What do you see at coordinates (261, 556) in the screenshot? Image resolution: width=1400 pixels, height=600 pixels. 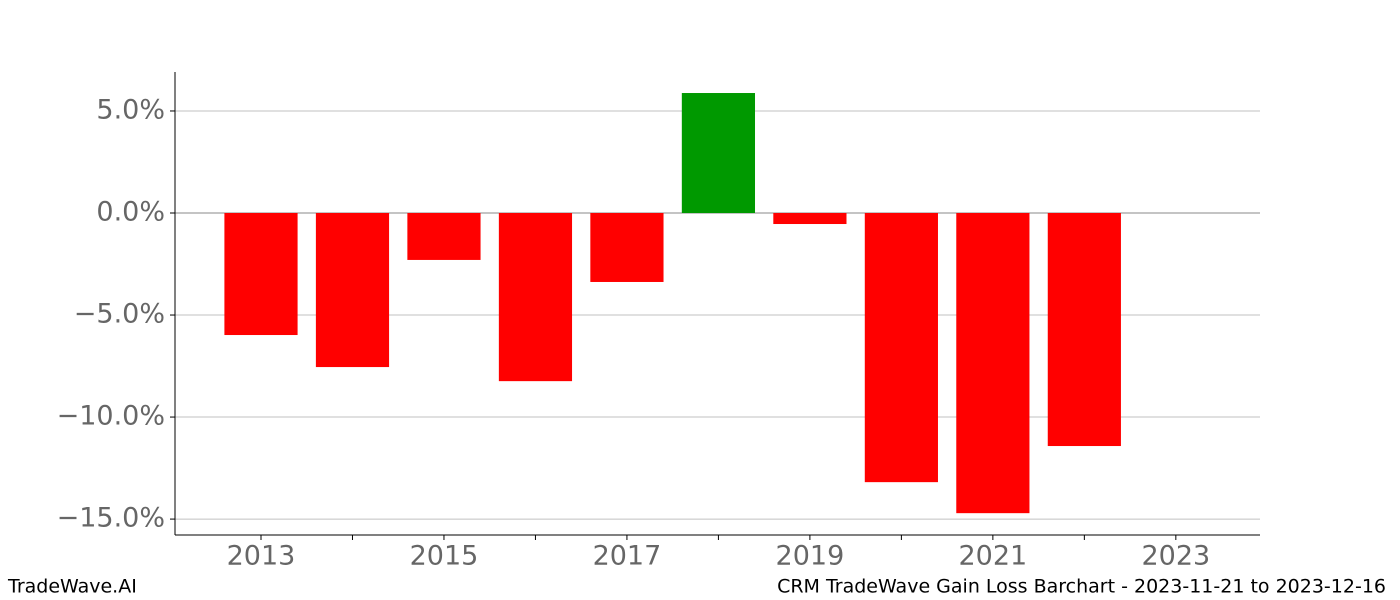 I see `x-tick-label: 2013` at bounding box center [261, 556].